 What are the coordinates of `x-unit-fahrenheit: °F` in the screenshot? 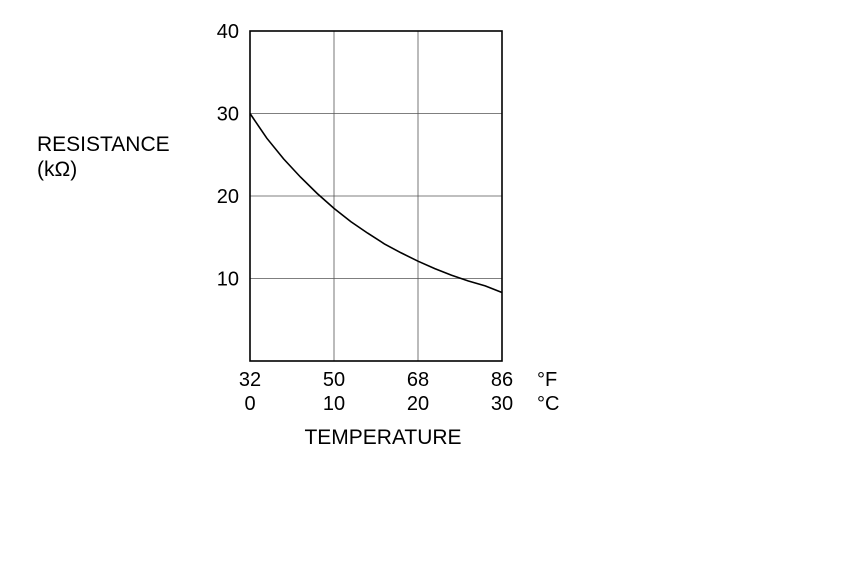 It's located at (547, 380).